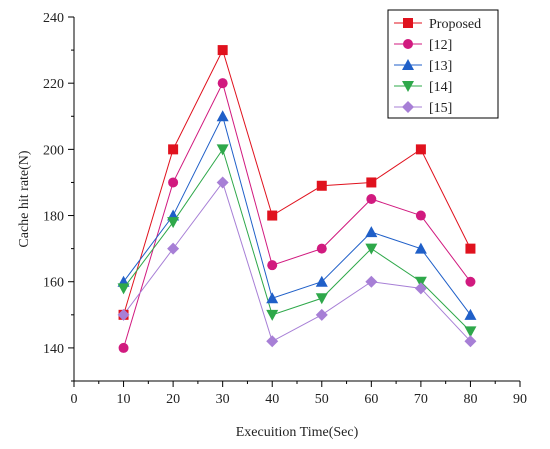 This screenshot has width=550, height=449. What do you see at coordinates (58, 196) in the screenshot?
I see `y-ticks: 140 160 180 200 220 240` at bounding box center [58, 196].